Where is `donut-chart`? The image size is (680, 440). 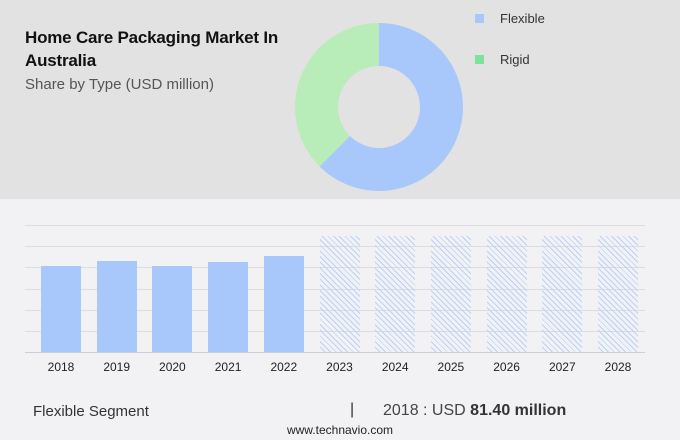
donut-chart is located at coordinates (379, 107).